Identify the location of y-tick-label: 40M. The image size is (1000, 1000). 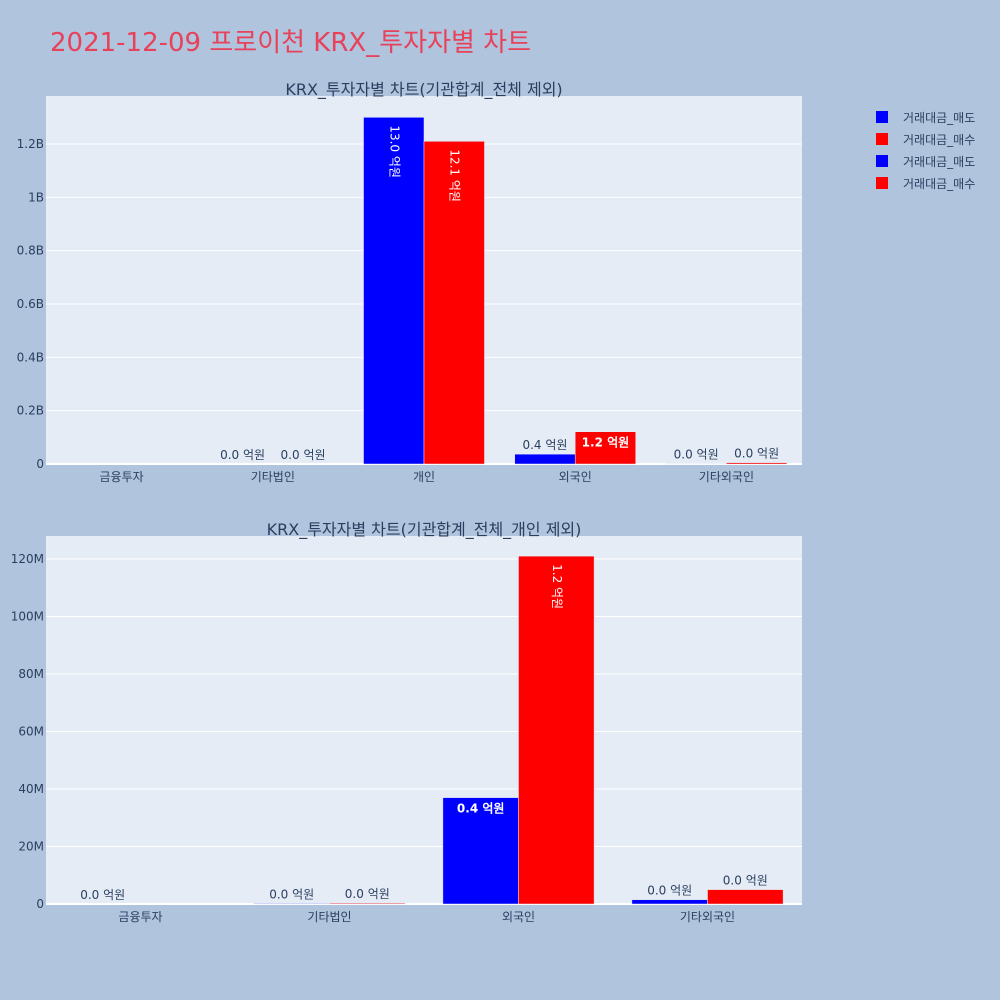
(31, 789).